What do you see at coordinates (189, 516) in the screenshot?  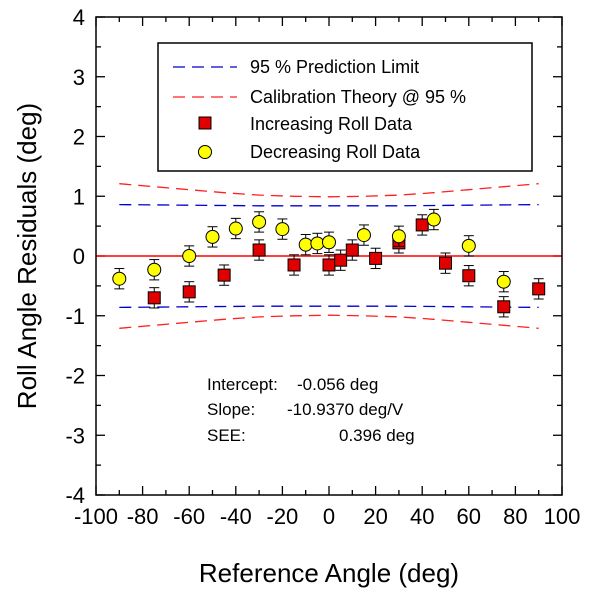 I see `x-tick-label: -60` at bounding box center [189, 516].